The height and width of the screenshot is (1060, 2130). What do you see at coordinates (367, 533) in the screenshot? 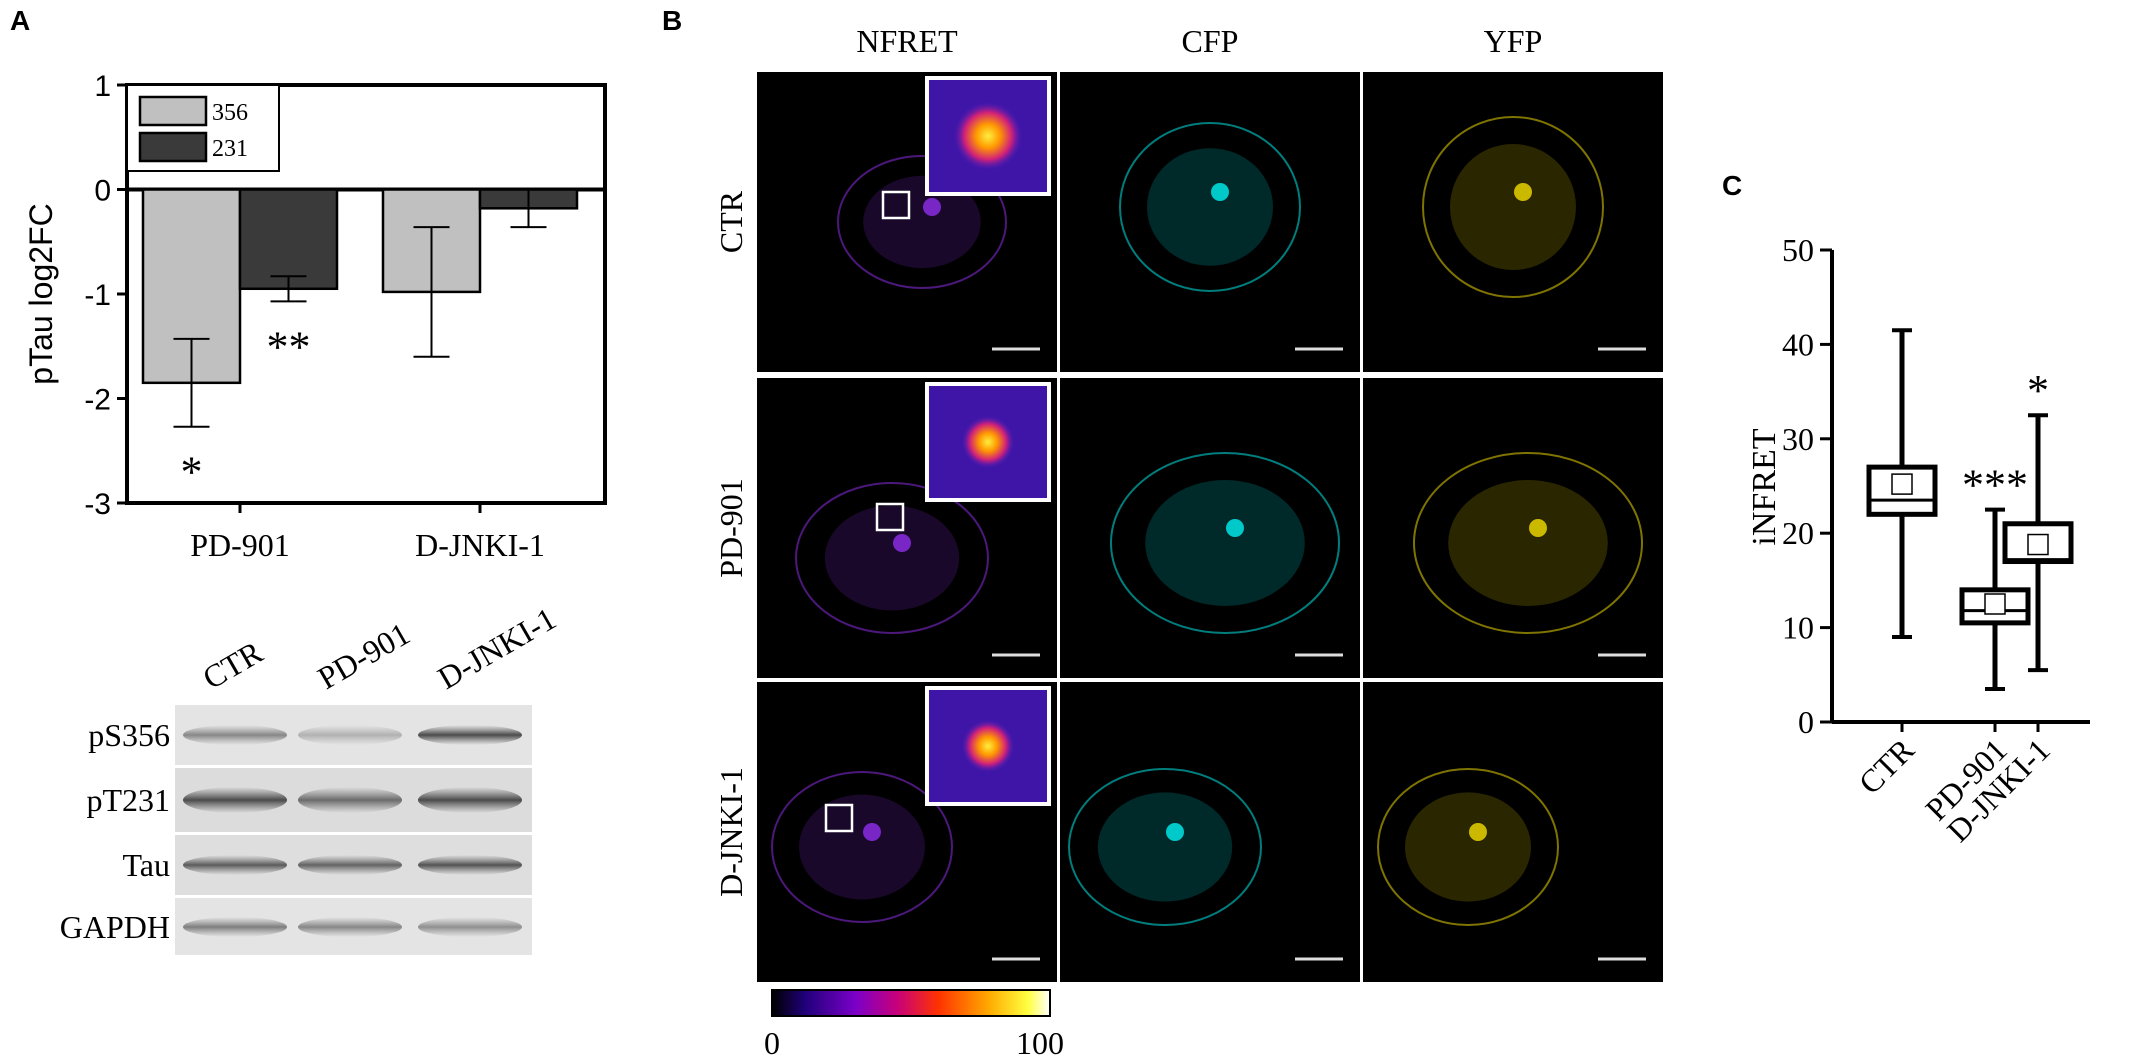
I see `bar-x-axis: PD-901 D-JNKI-1` at bounding box center [367, 533].